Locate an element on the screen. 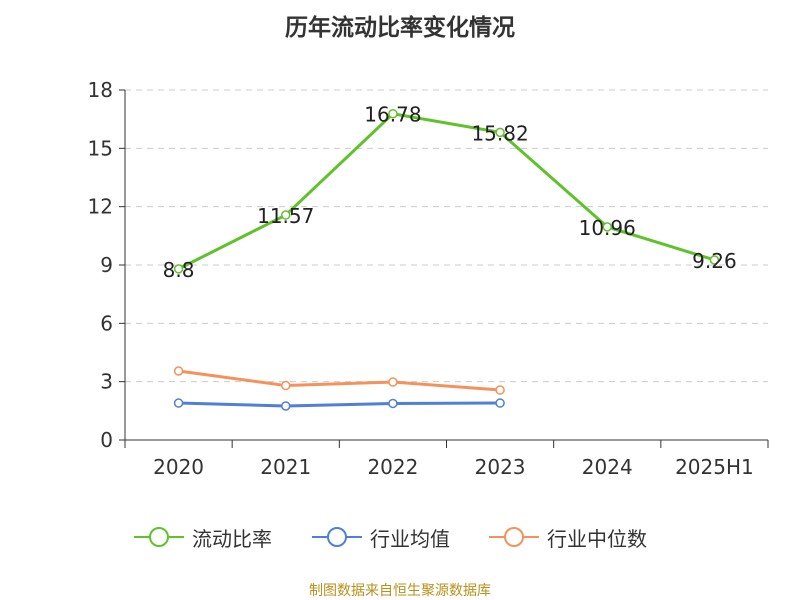 The width and height of the screenshot is (800, 600). legend-item-industry-median: 行业中位数 is located at coordinates (568, 537).